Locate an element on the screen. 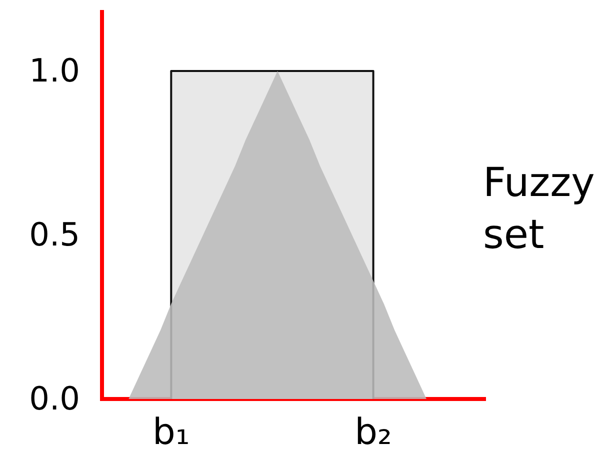 This screenshot has height=463, width=614. y-tick-label: 1.0 is located at coordinates (54, 70).